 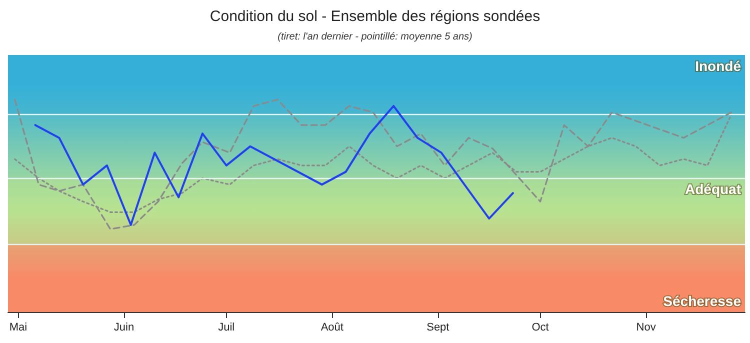 I want to click on x-tick-label: Nov, so click(x=646, y=328).